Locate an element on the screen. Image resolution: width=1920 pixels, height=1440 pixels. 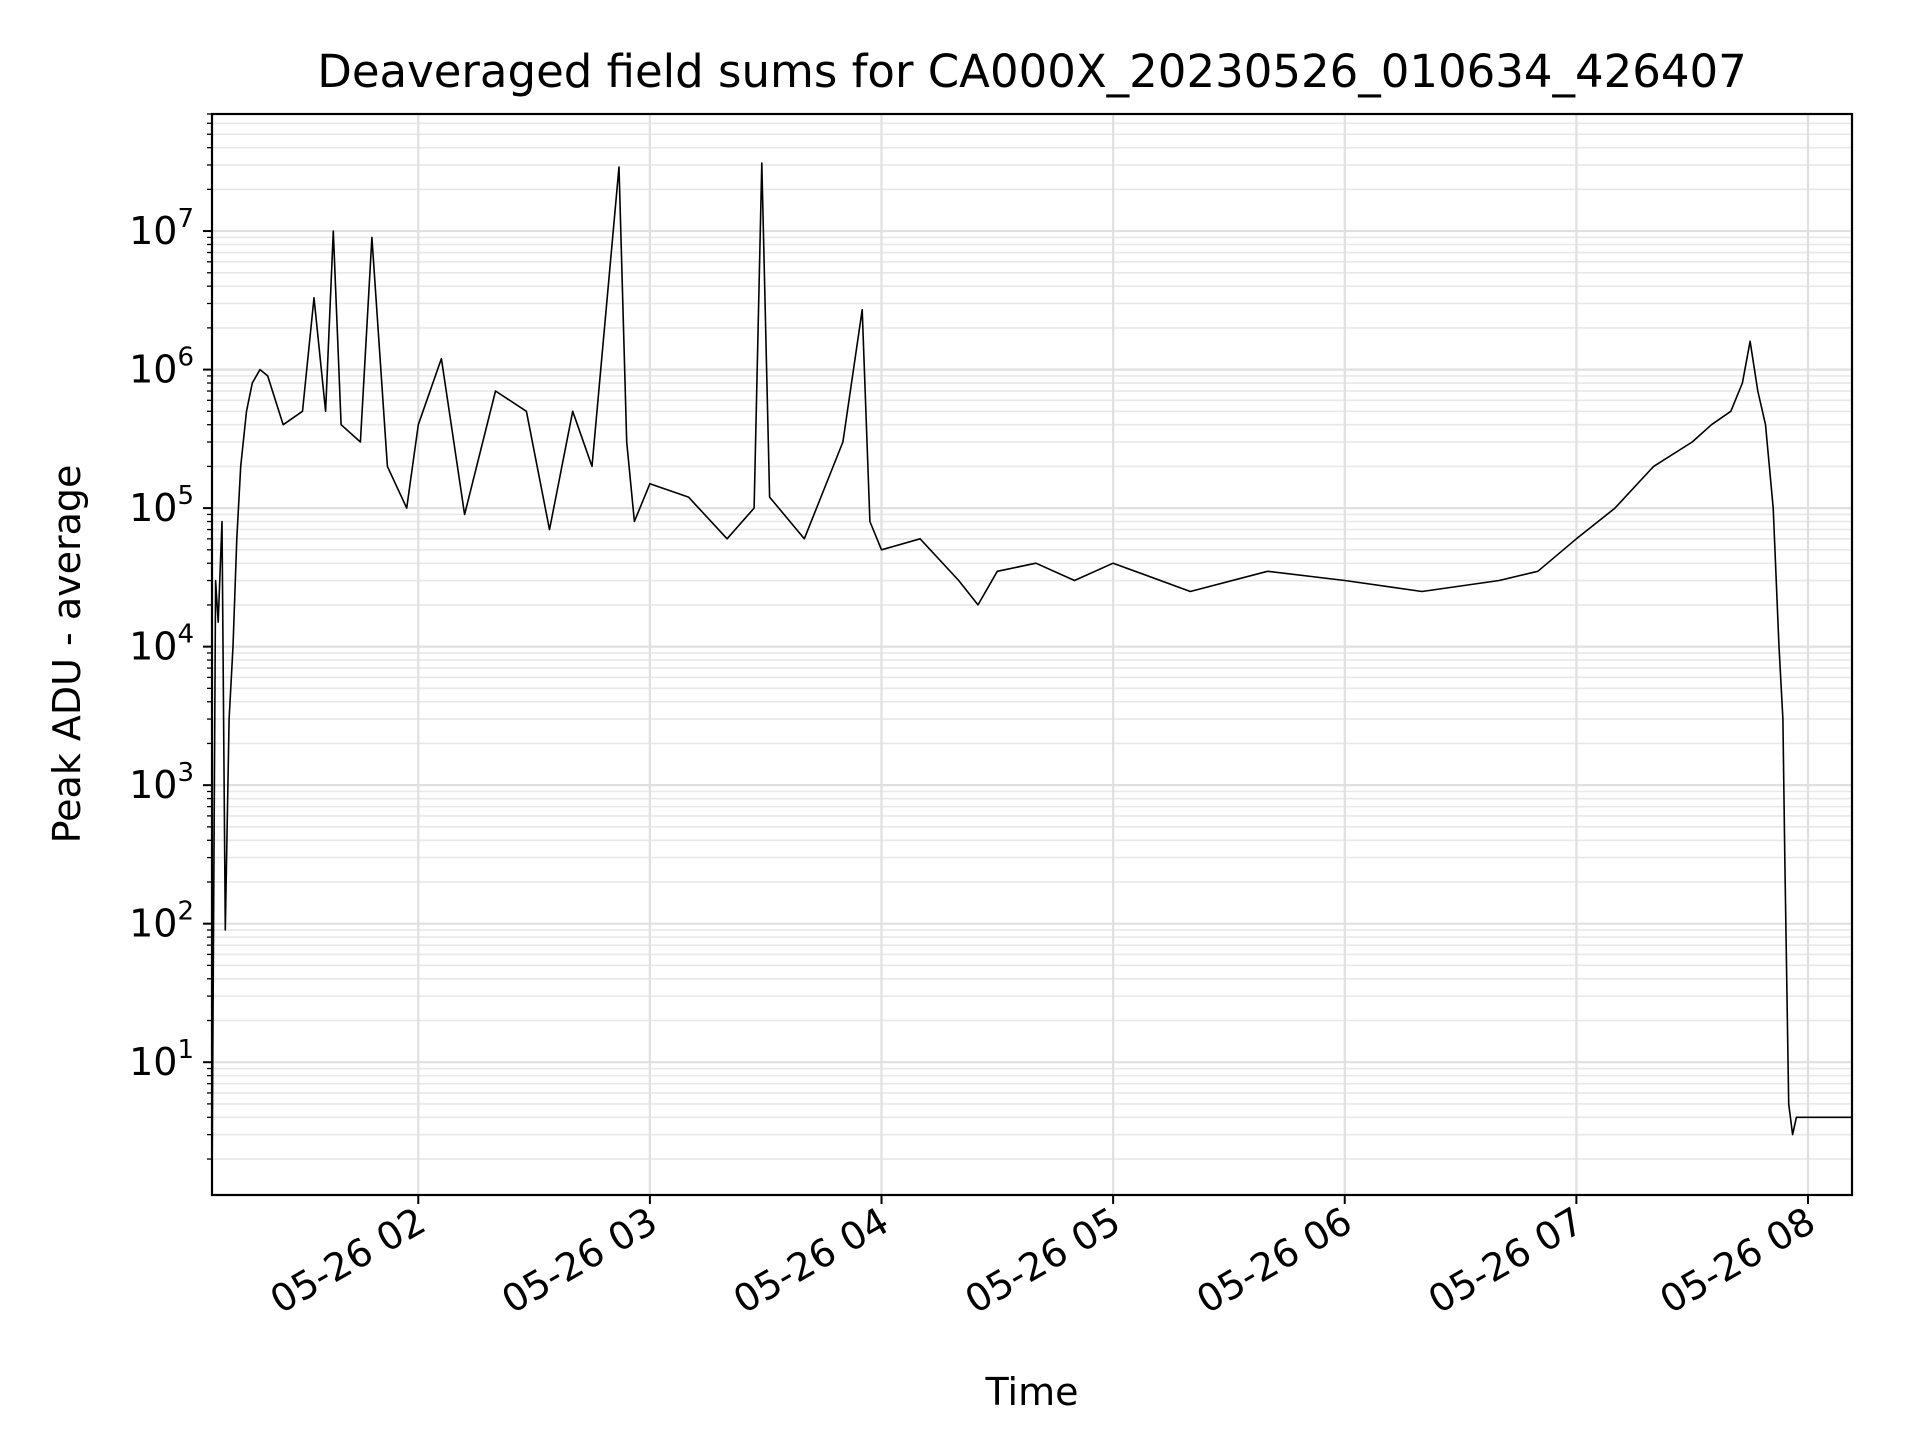
y-tick-label: 105 is located at coordinates (161, 505).